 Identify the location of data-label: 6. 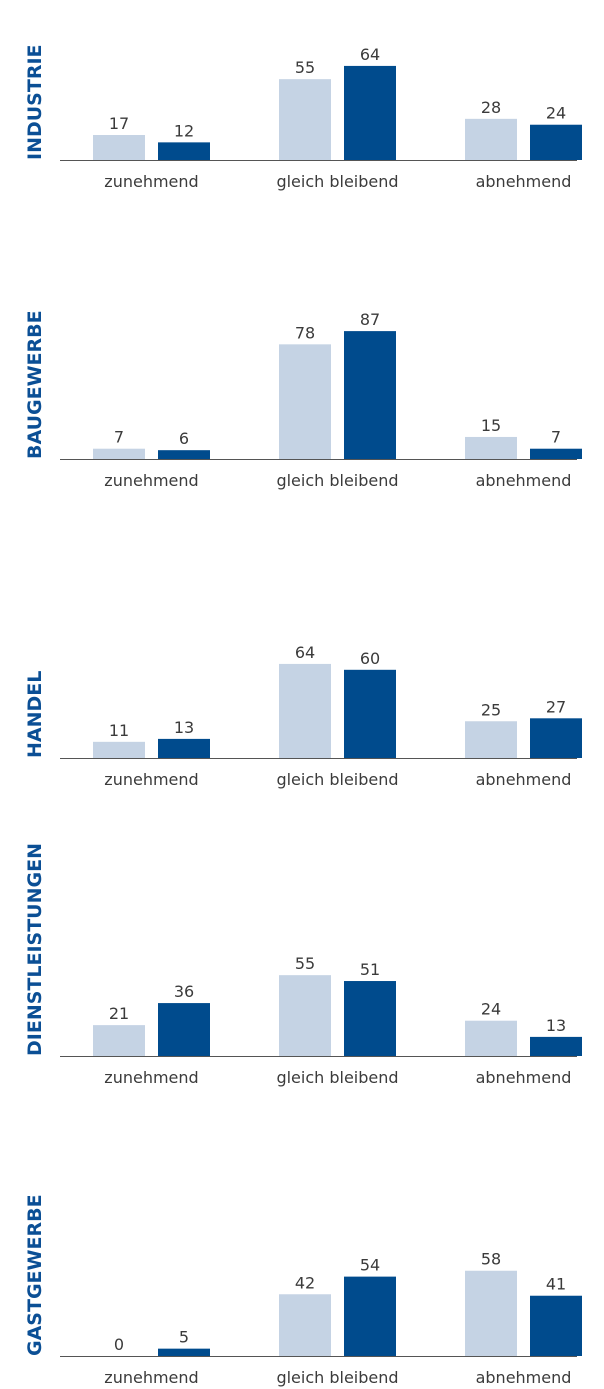
(184, 438).